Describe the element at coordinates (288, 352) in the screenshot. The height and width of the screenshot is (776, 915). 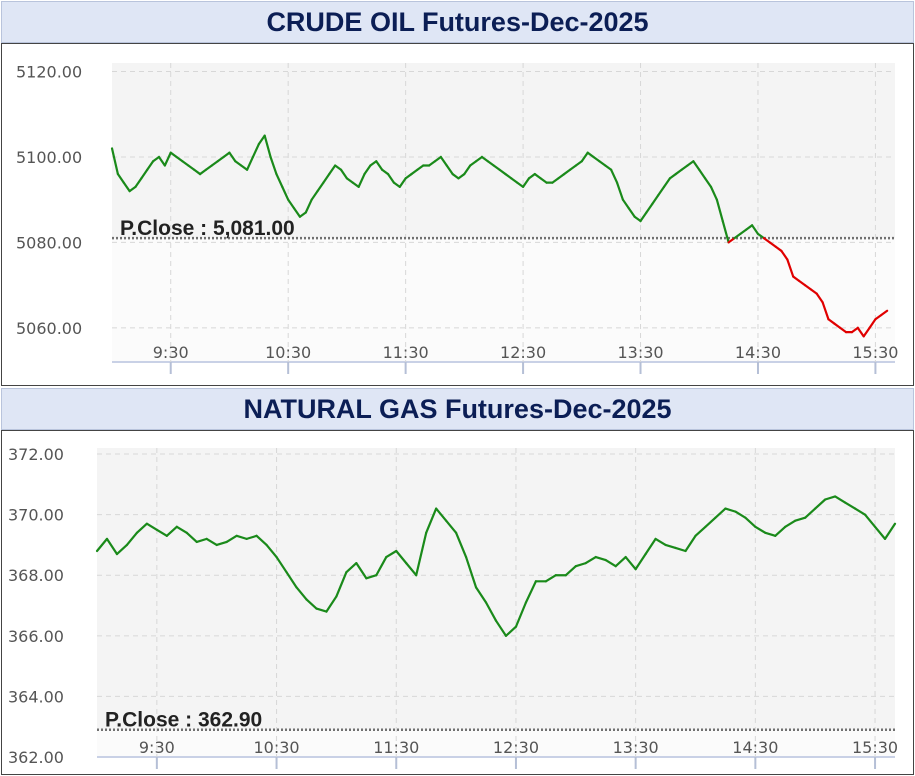
I see `crude-oil-x-tick-label: 10:30` at that location.